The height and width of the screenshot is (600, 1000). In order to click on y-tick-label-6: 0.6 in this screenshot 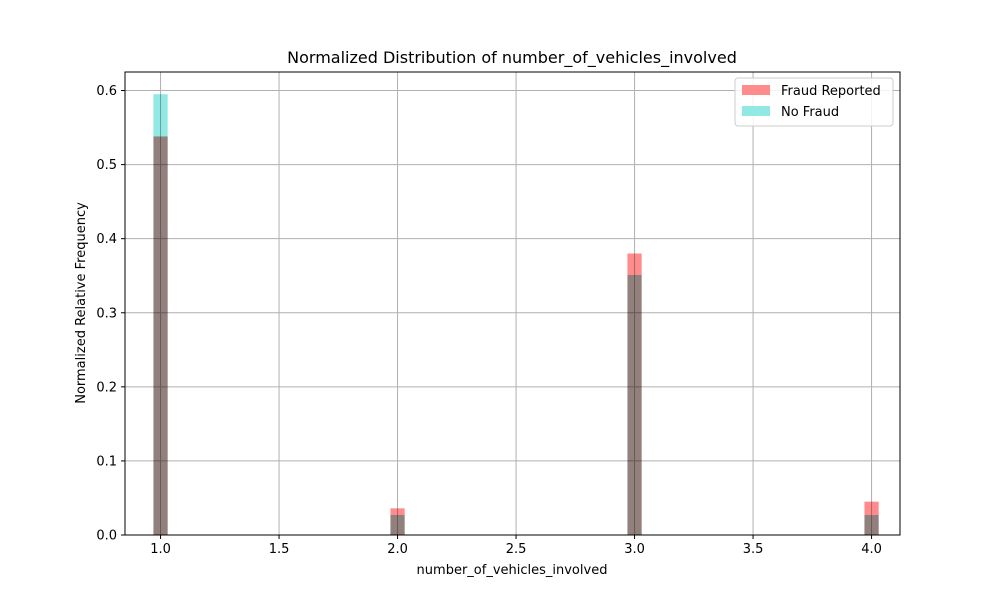, I will do `click(106, 91)`.